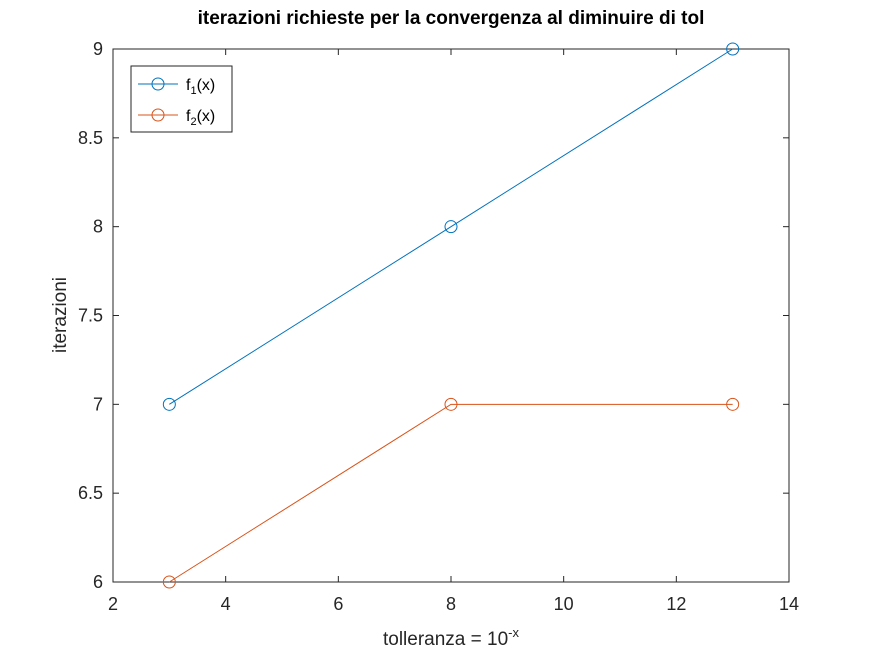 Image resolution: width=872 pixels, height=654 pixels. I want to click on x-tick-label: 2, so click(113, 604).